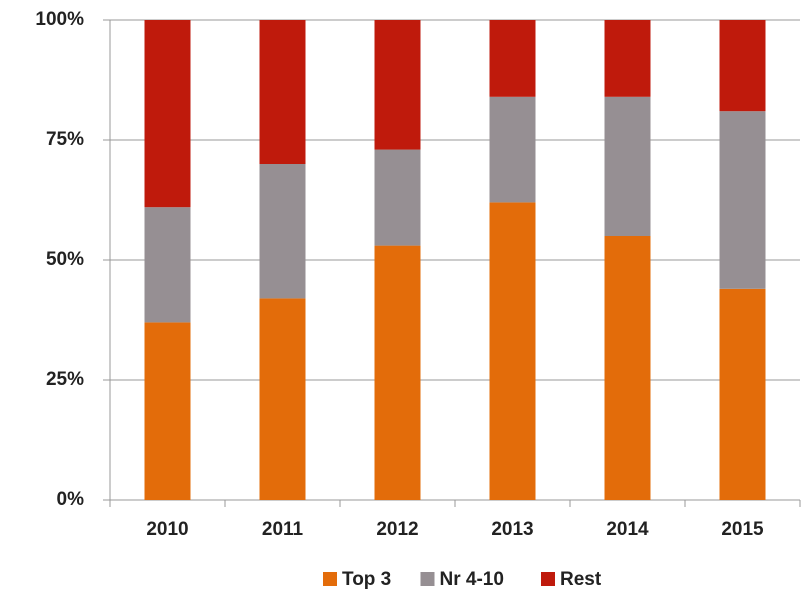 This screenshot has width=802, height=600. What do you see at coordinates (742, 529) in the screenshot?
I see `x-tick-label: 2015` at bounding box center [742, 529].